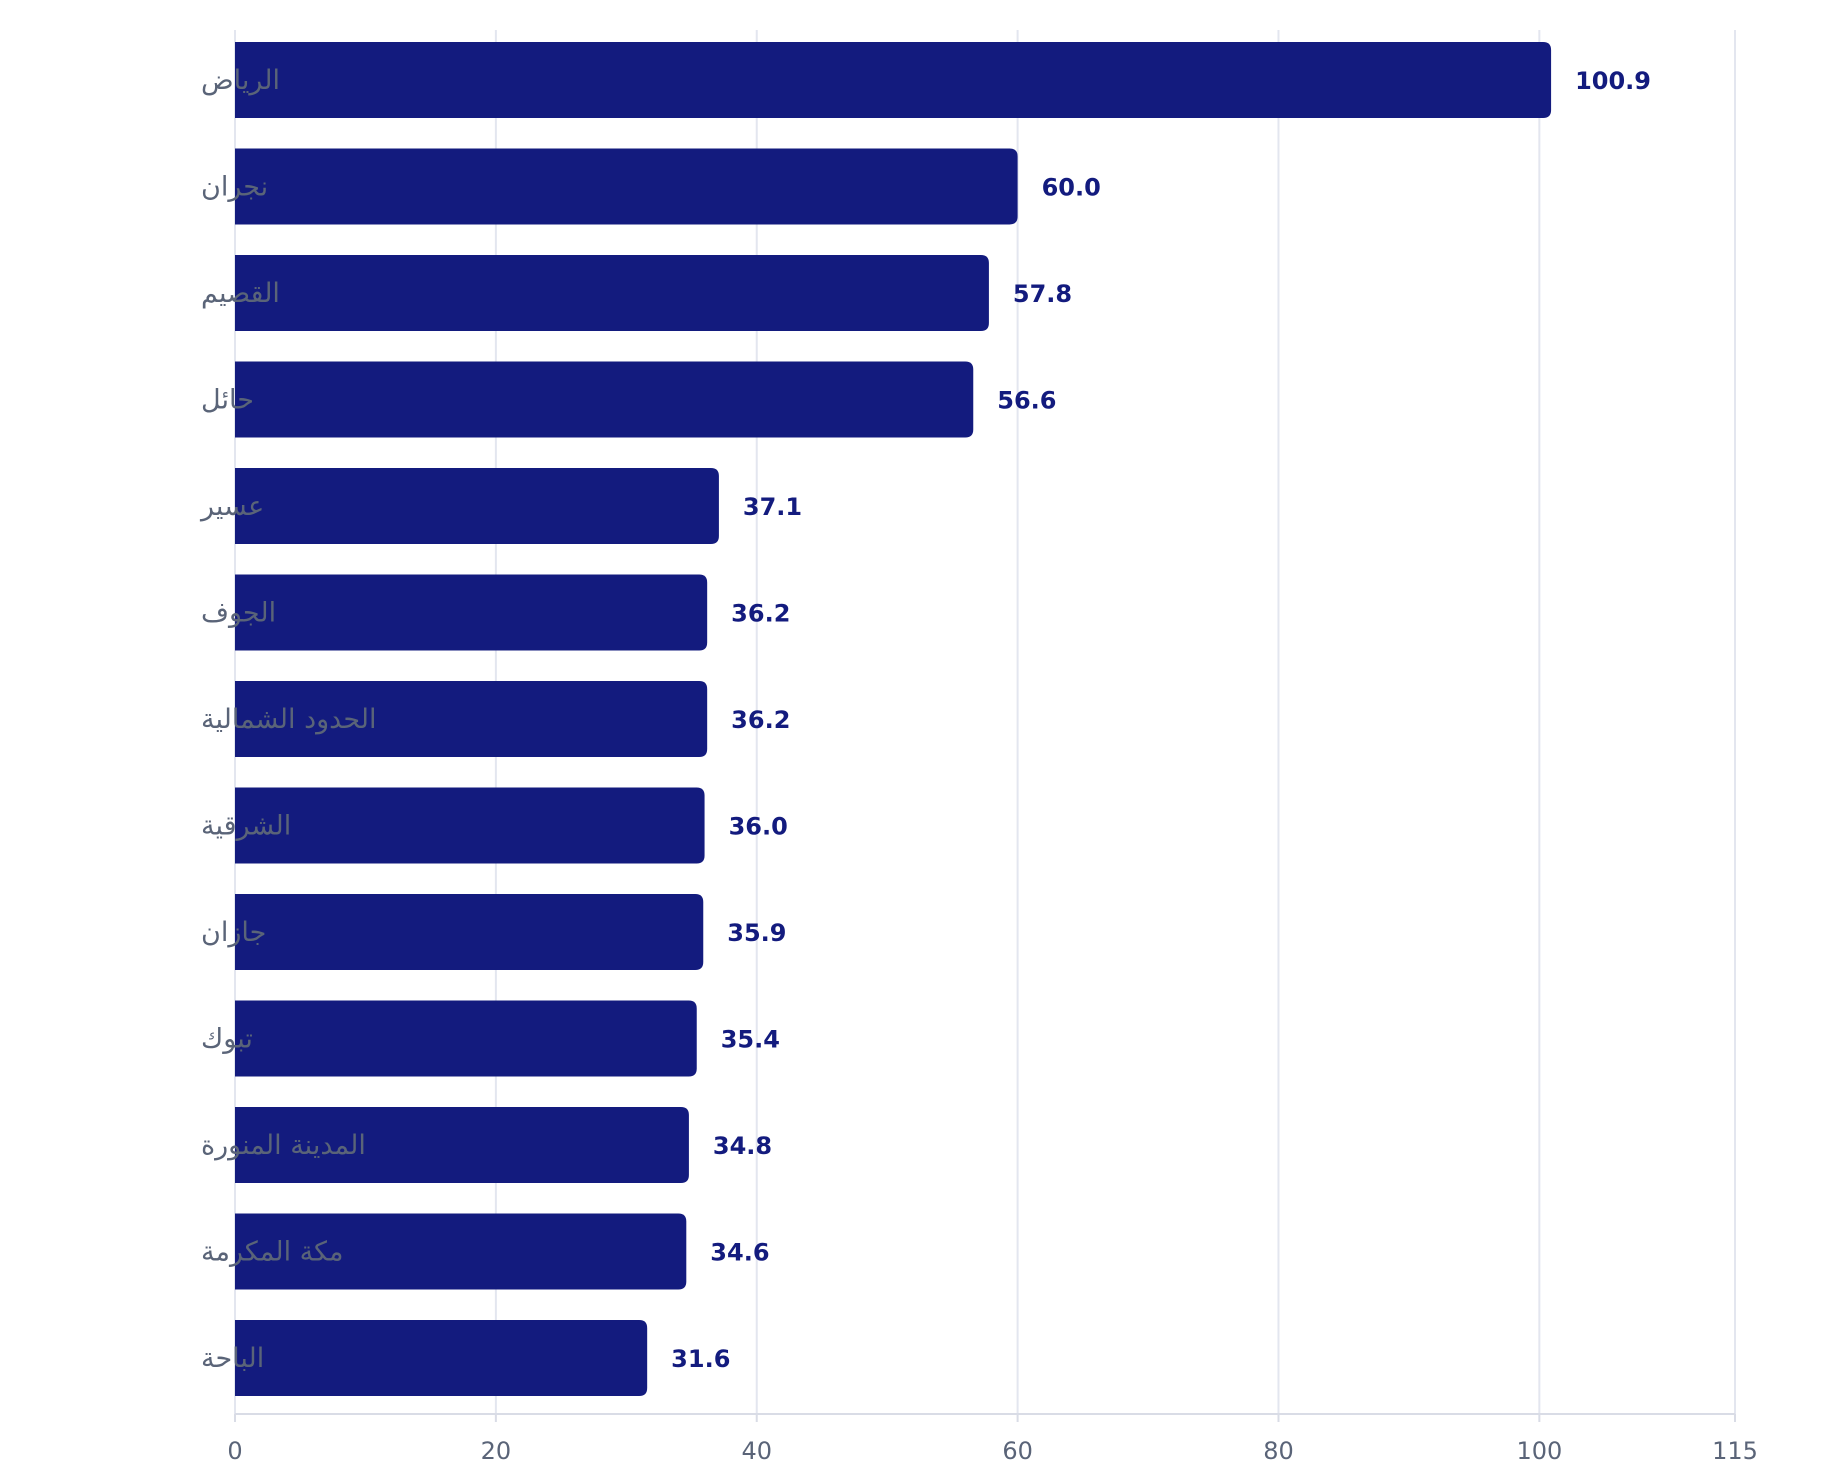 The height and width of the screenshot is (1473, 1821). Describe the element at coordinates (240, 293) in the screenshot. I see `category-label: القصيم` at that location.